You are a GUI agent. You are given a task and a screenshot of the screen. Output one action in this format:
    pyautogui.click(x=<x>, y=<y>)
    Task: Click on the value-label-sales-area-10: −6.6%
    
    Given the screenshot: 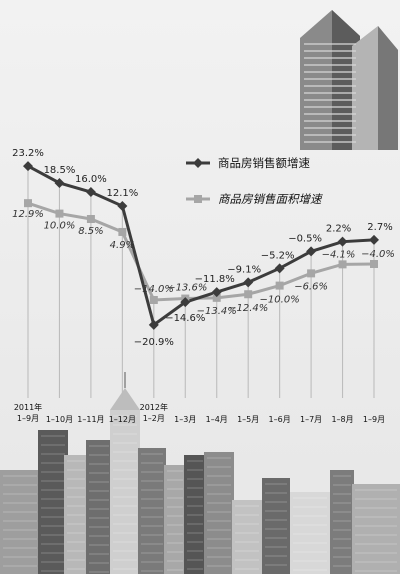 What is the action you would take?
    pyautogui.click(x=311, y=286)
    